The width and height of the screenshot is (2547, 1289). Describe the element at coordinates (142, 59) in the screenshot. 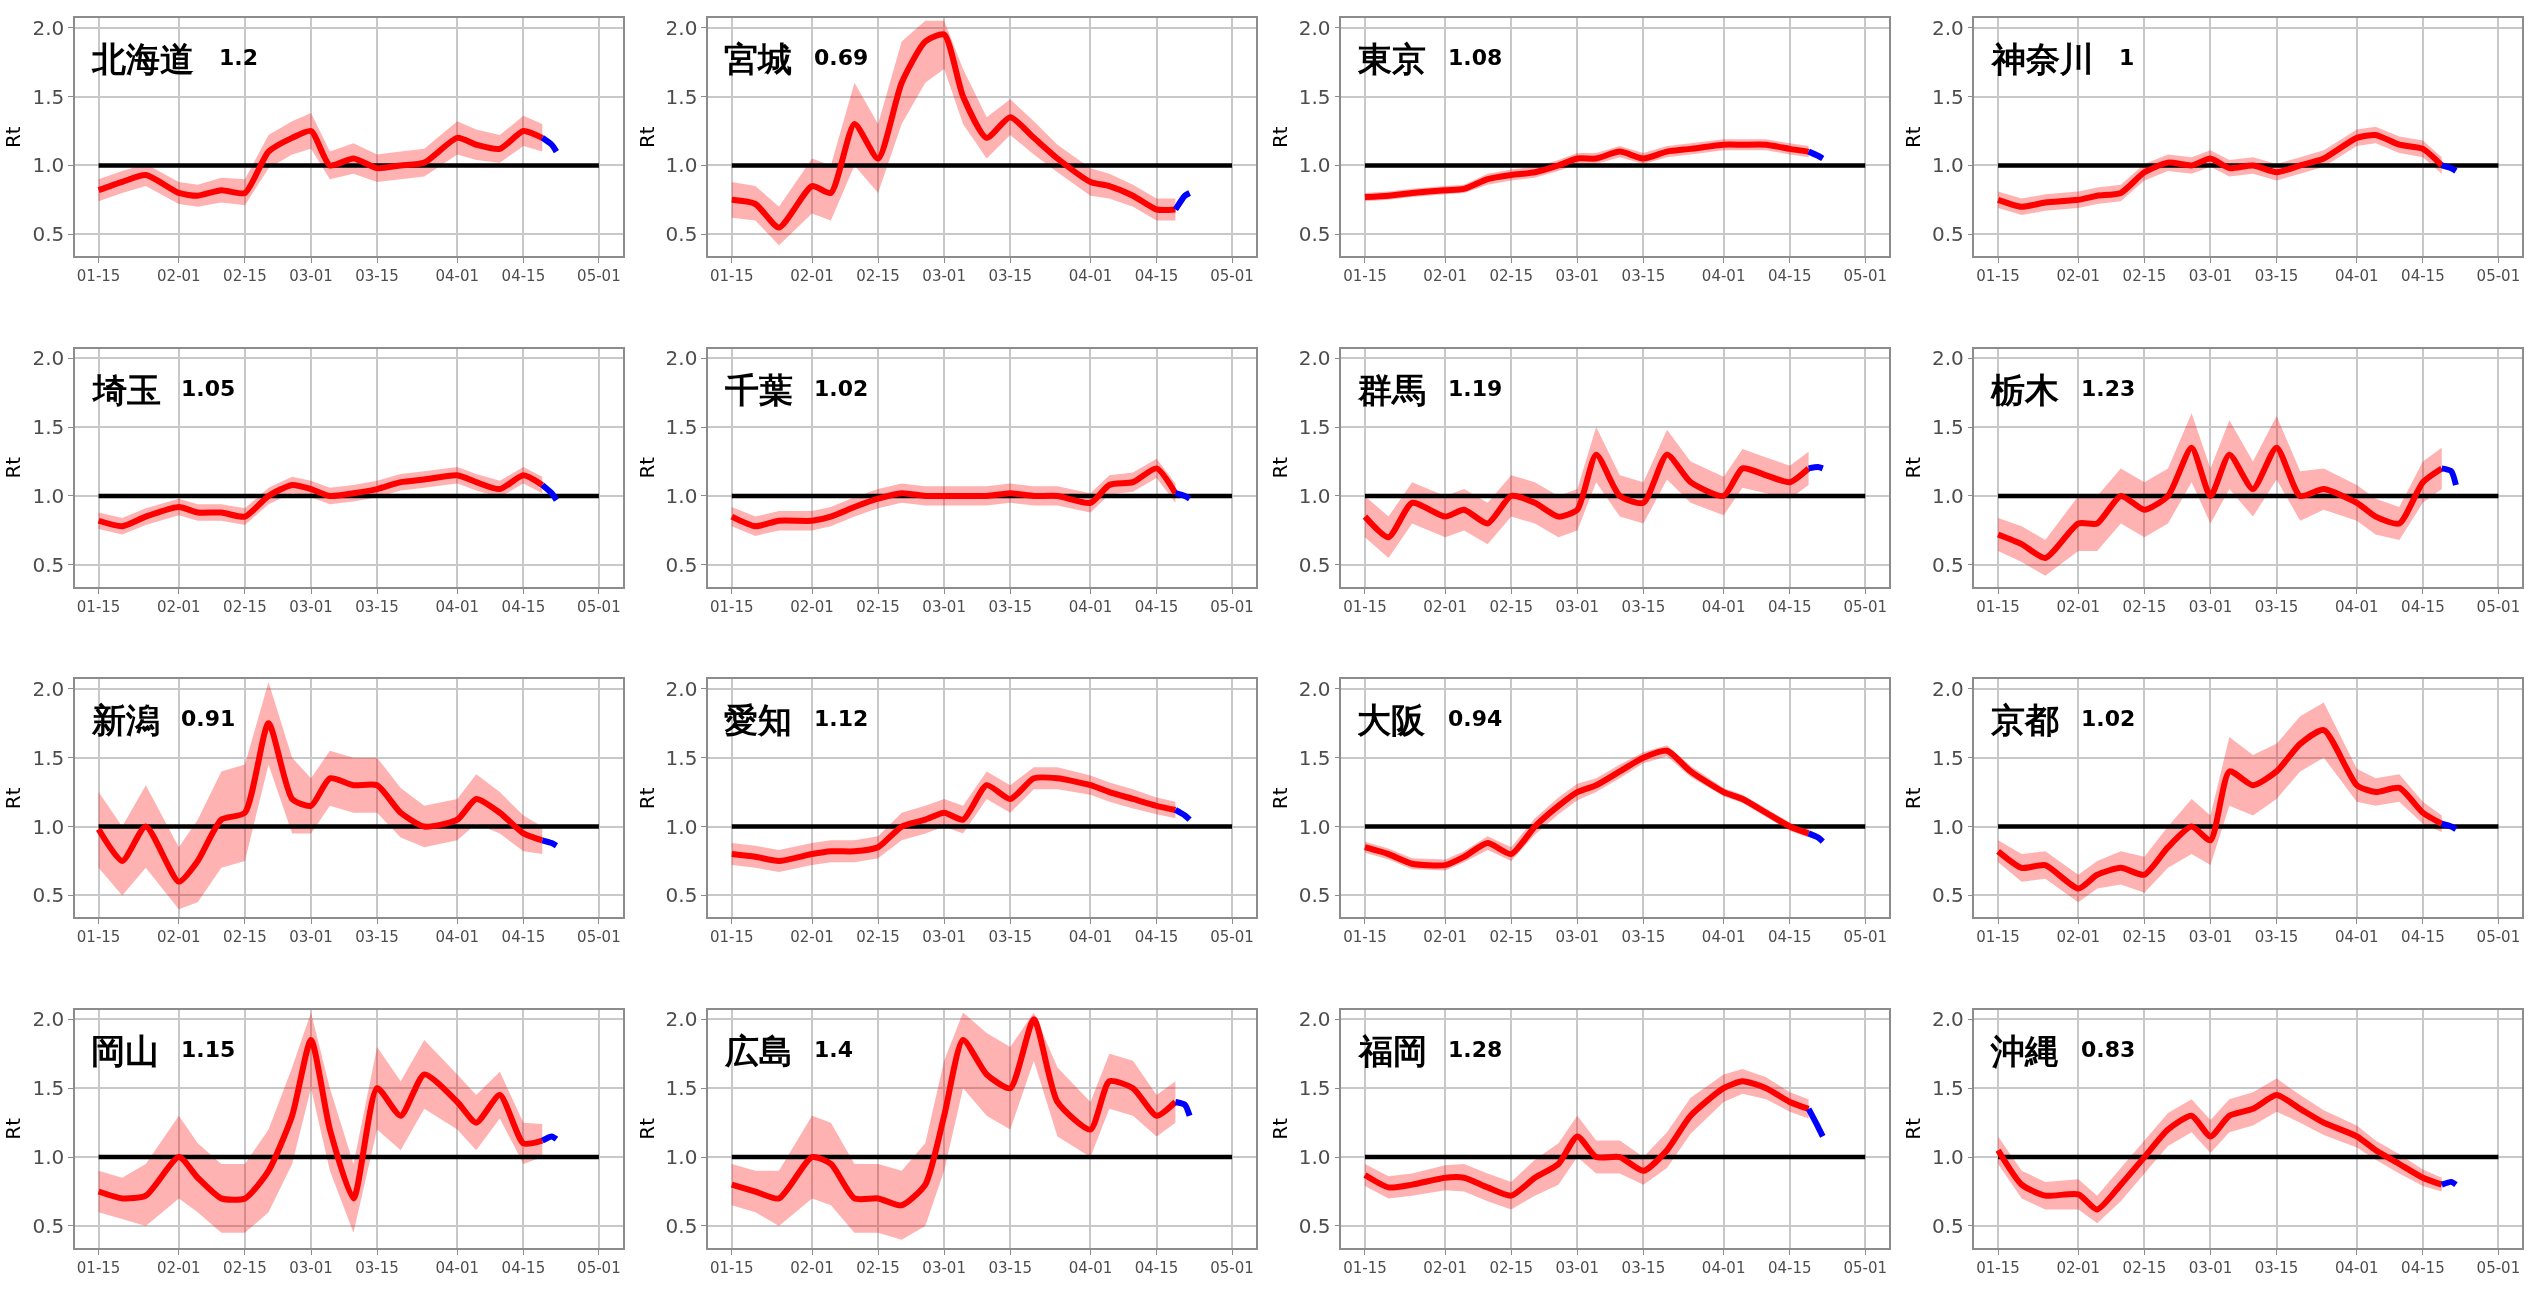

I see `text: 北海道` at that location.